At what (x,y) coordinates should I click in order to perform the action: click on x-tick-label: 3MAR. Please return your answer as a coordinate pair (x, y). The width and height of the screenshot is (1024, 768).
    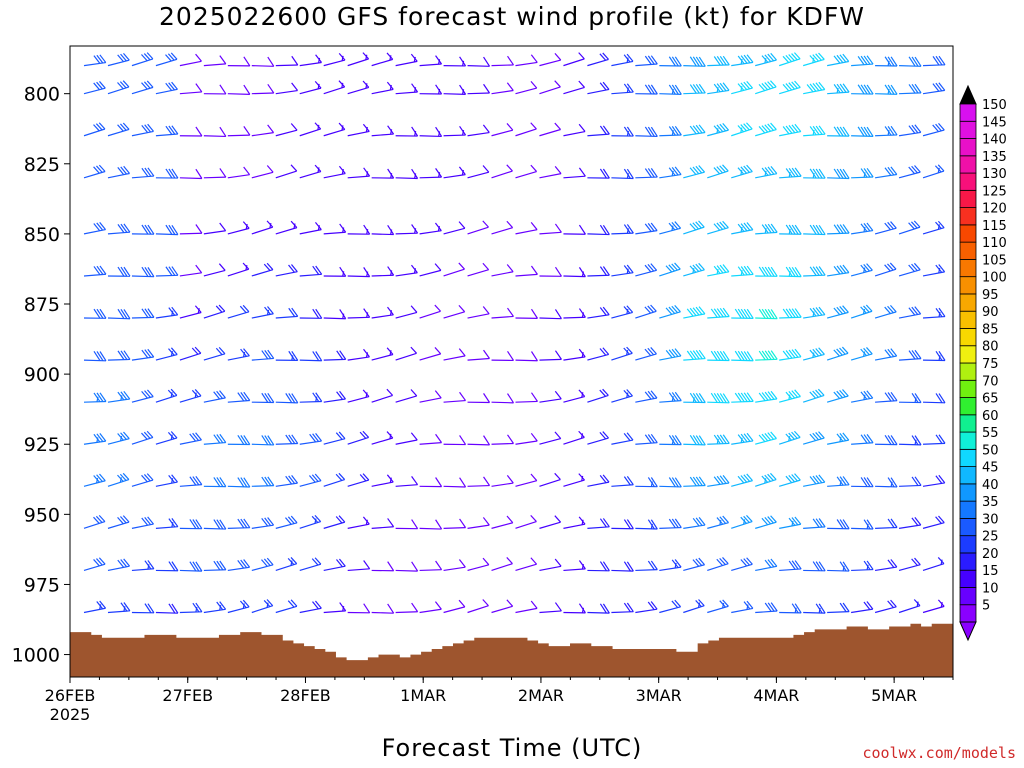
    Looking at the image, I should click on (659, 695).